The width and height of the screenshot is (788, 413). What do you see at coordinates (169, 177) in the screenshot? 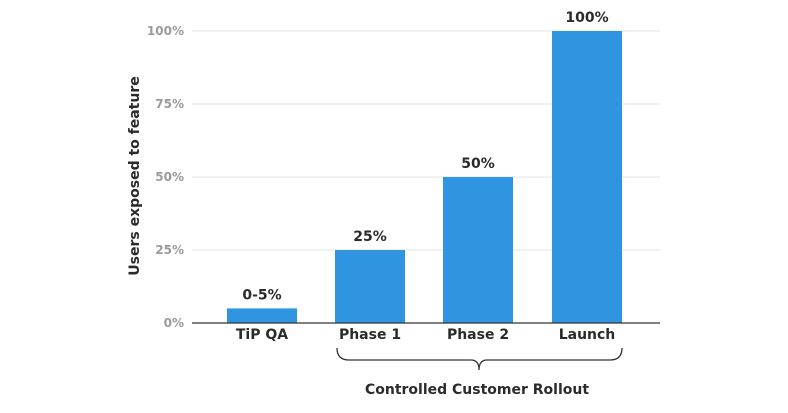
I see `y-tick-label: 50%` at bounding box center [169, 177].